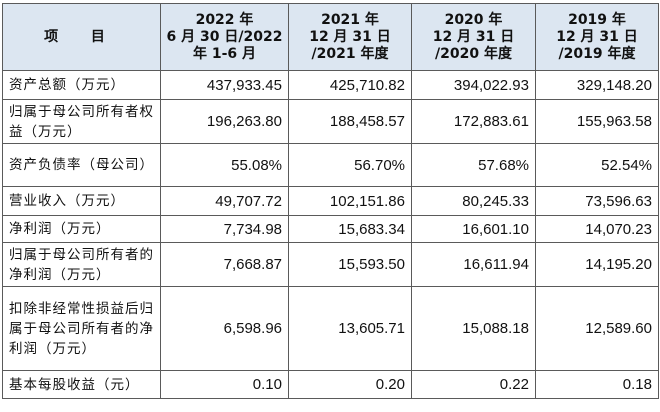  I want to click on column-header-2022: 2022 年 6 月 30 日/2022 年 1-6 月, so click(224, 37).